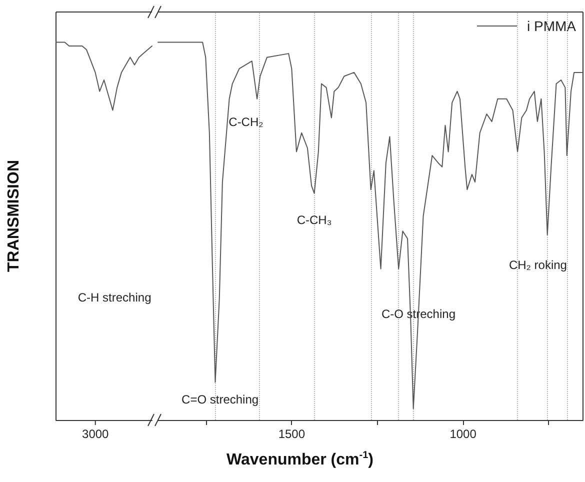 Image resolution: width=585 pixels, height=482 pixels. I want to click on annotation: C-CH₃, so click(314, 219).